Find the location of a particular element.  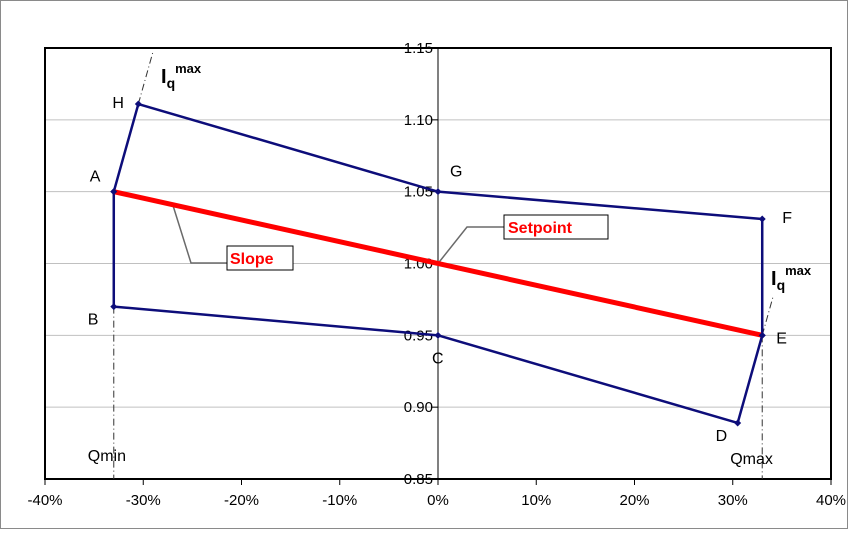

iq-max-line-right is located at coordinates (767, 315).